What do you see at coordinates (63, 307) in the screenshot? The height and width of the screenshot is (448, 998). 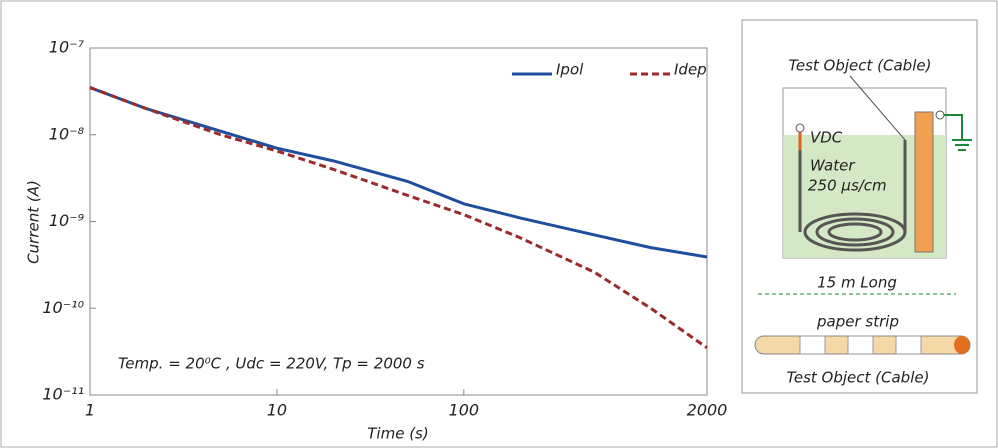 I see `y-tick-label: 10⁻¹⁰` at bounding box center [63, 307].